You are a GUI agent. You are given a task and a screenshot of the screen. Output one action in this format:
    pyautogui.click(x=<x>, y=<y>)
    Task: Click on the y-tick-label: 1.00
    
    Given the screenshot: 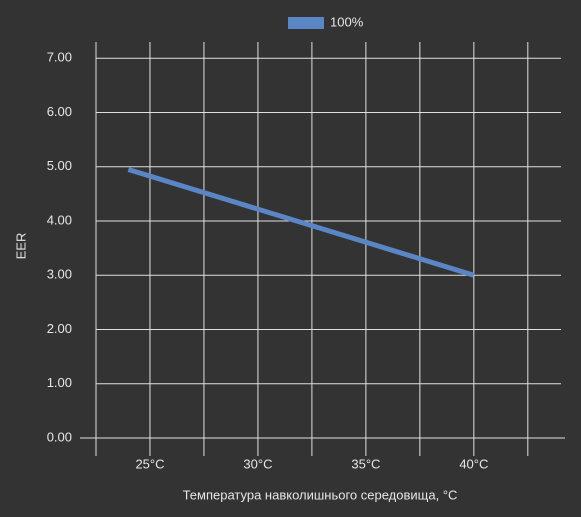 What is the action you would take?
    pyautogui.click(x=59, y=382)
    